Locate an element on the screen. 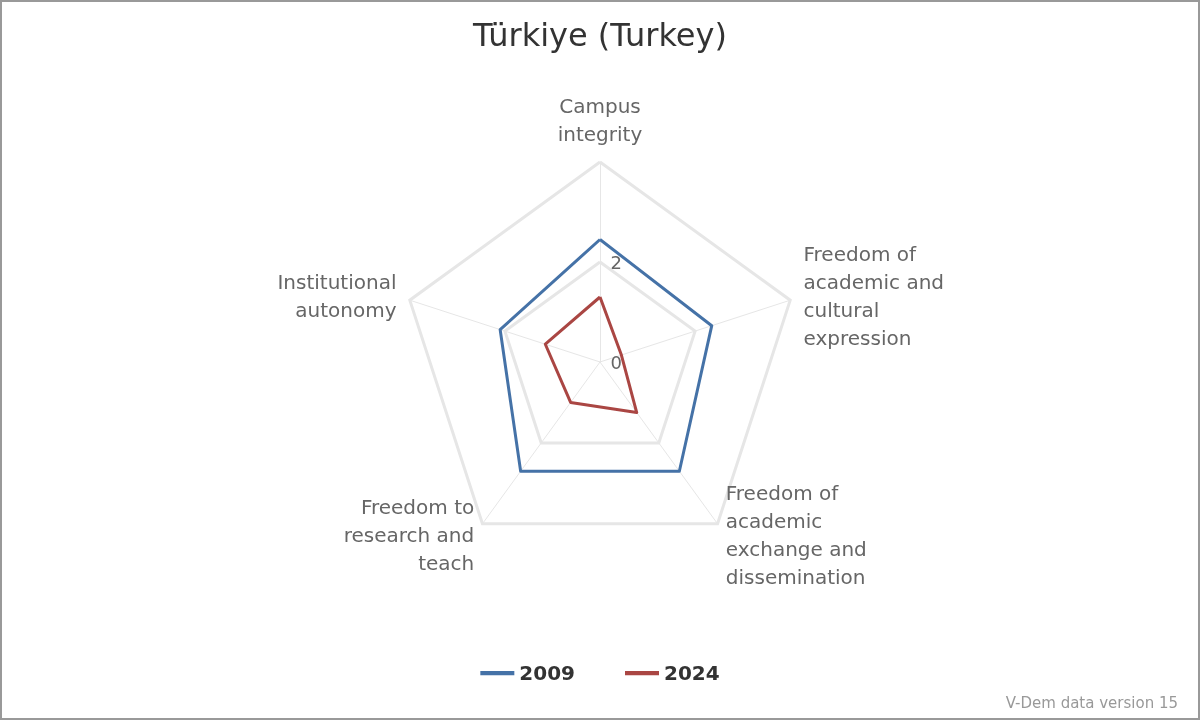 The image size is (1200, 720). spoke-label: Campus integrity is located at coordinates (600, 120).